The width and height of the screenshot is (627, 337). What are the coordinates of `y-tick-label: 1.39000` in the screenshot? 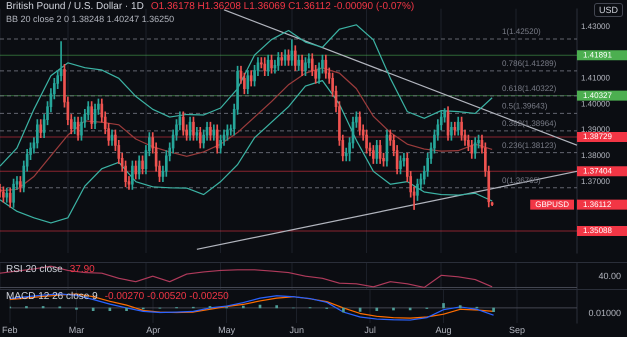 It's located at (595, 129).